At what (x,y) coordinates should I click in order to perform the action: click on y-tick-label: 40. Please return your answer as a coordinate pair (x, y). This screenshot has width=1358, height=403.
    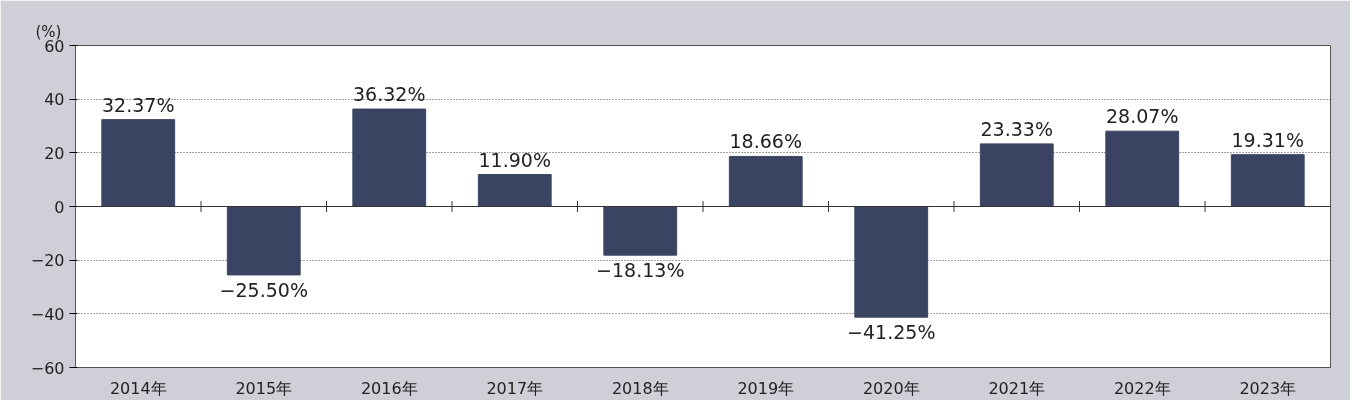
    Looking at the image, I should click on (54, 100).